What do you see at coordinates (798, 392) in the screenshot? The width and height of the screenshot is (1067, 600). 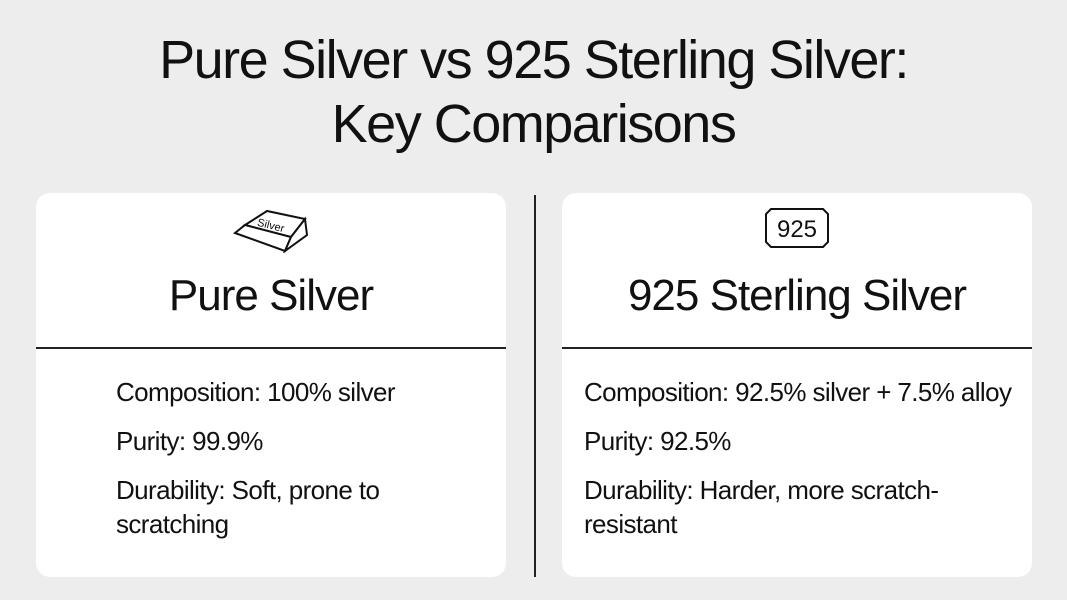 I see `composition-text: Composition: 92.5% silver + 7.5% alloy` at bounding box center [798, 392].